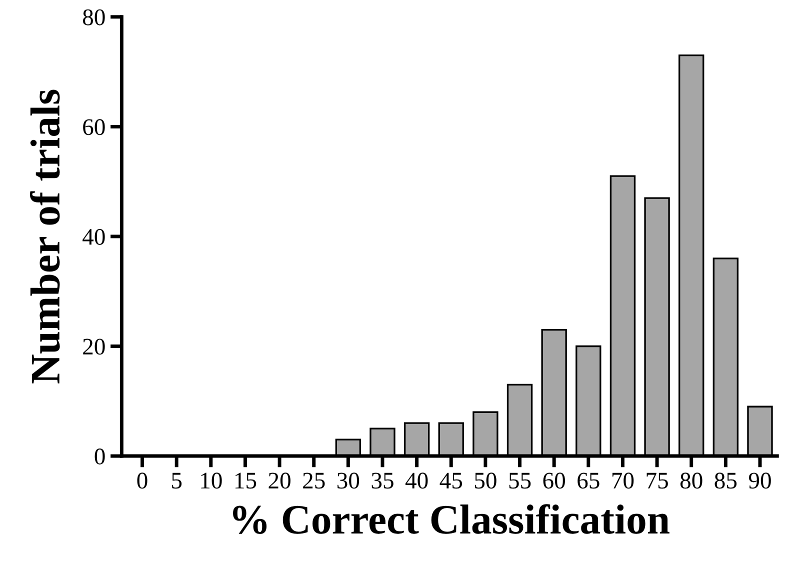 The width and height of the screenshot is (785, 563). I want to click on x-tick-label: 20, so click(279, 480).